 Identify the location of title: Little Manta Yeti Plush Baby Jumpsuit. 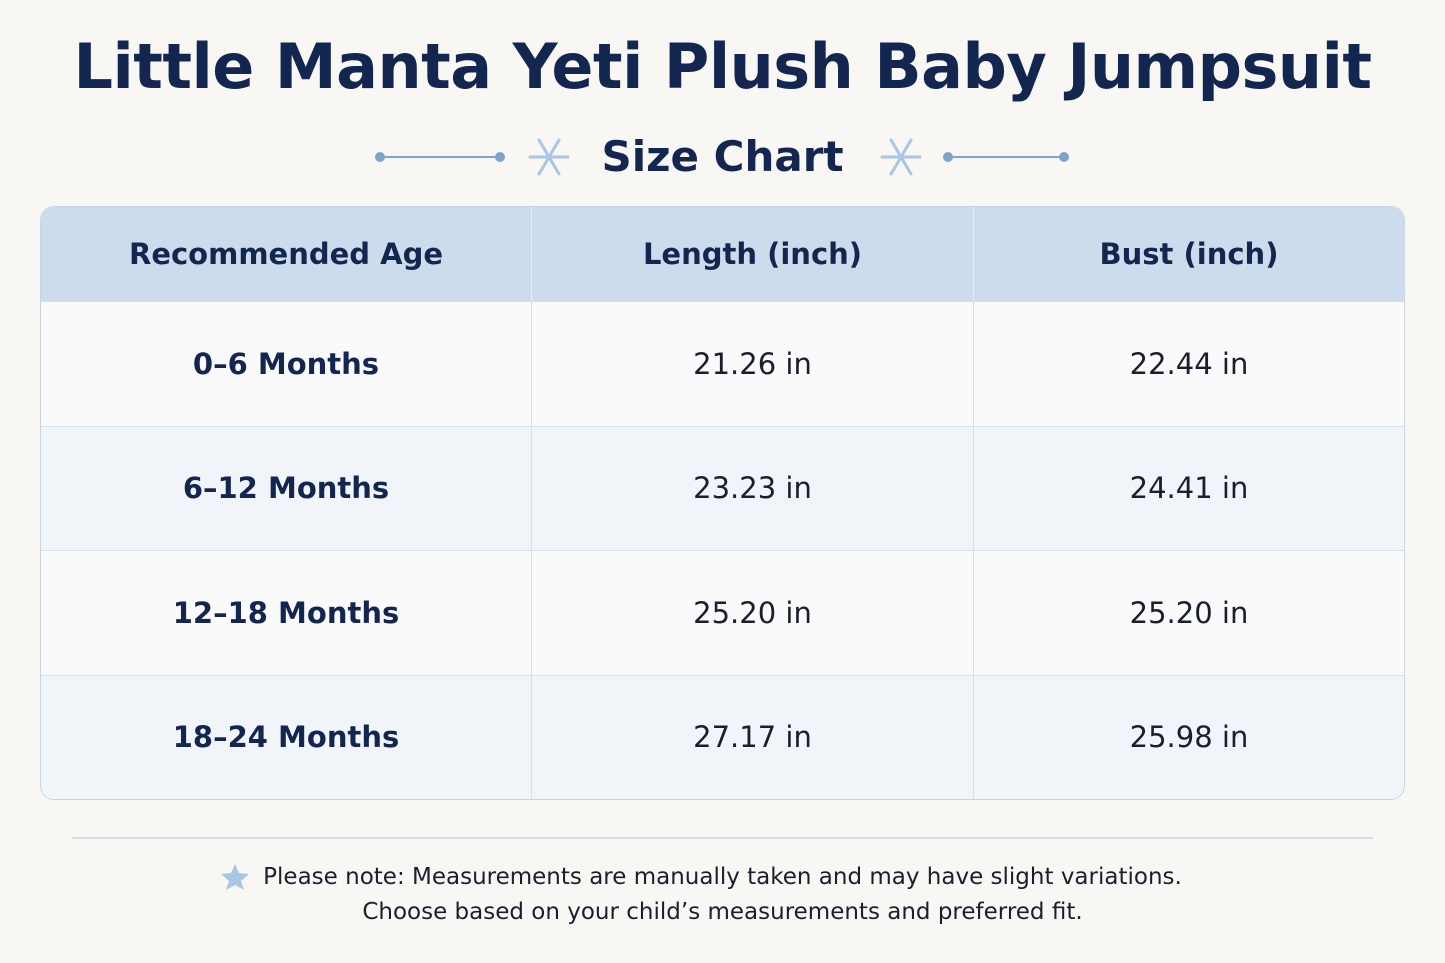
(722, 66).